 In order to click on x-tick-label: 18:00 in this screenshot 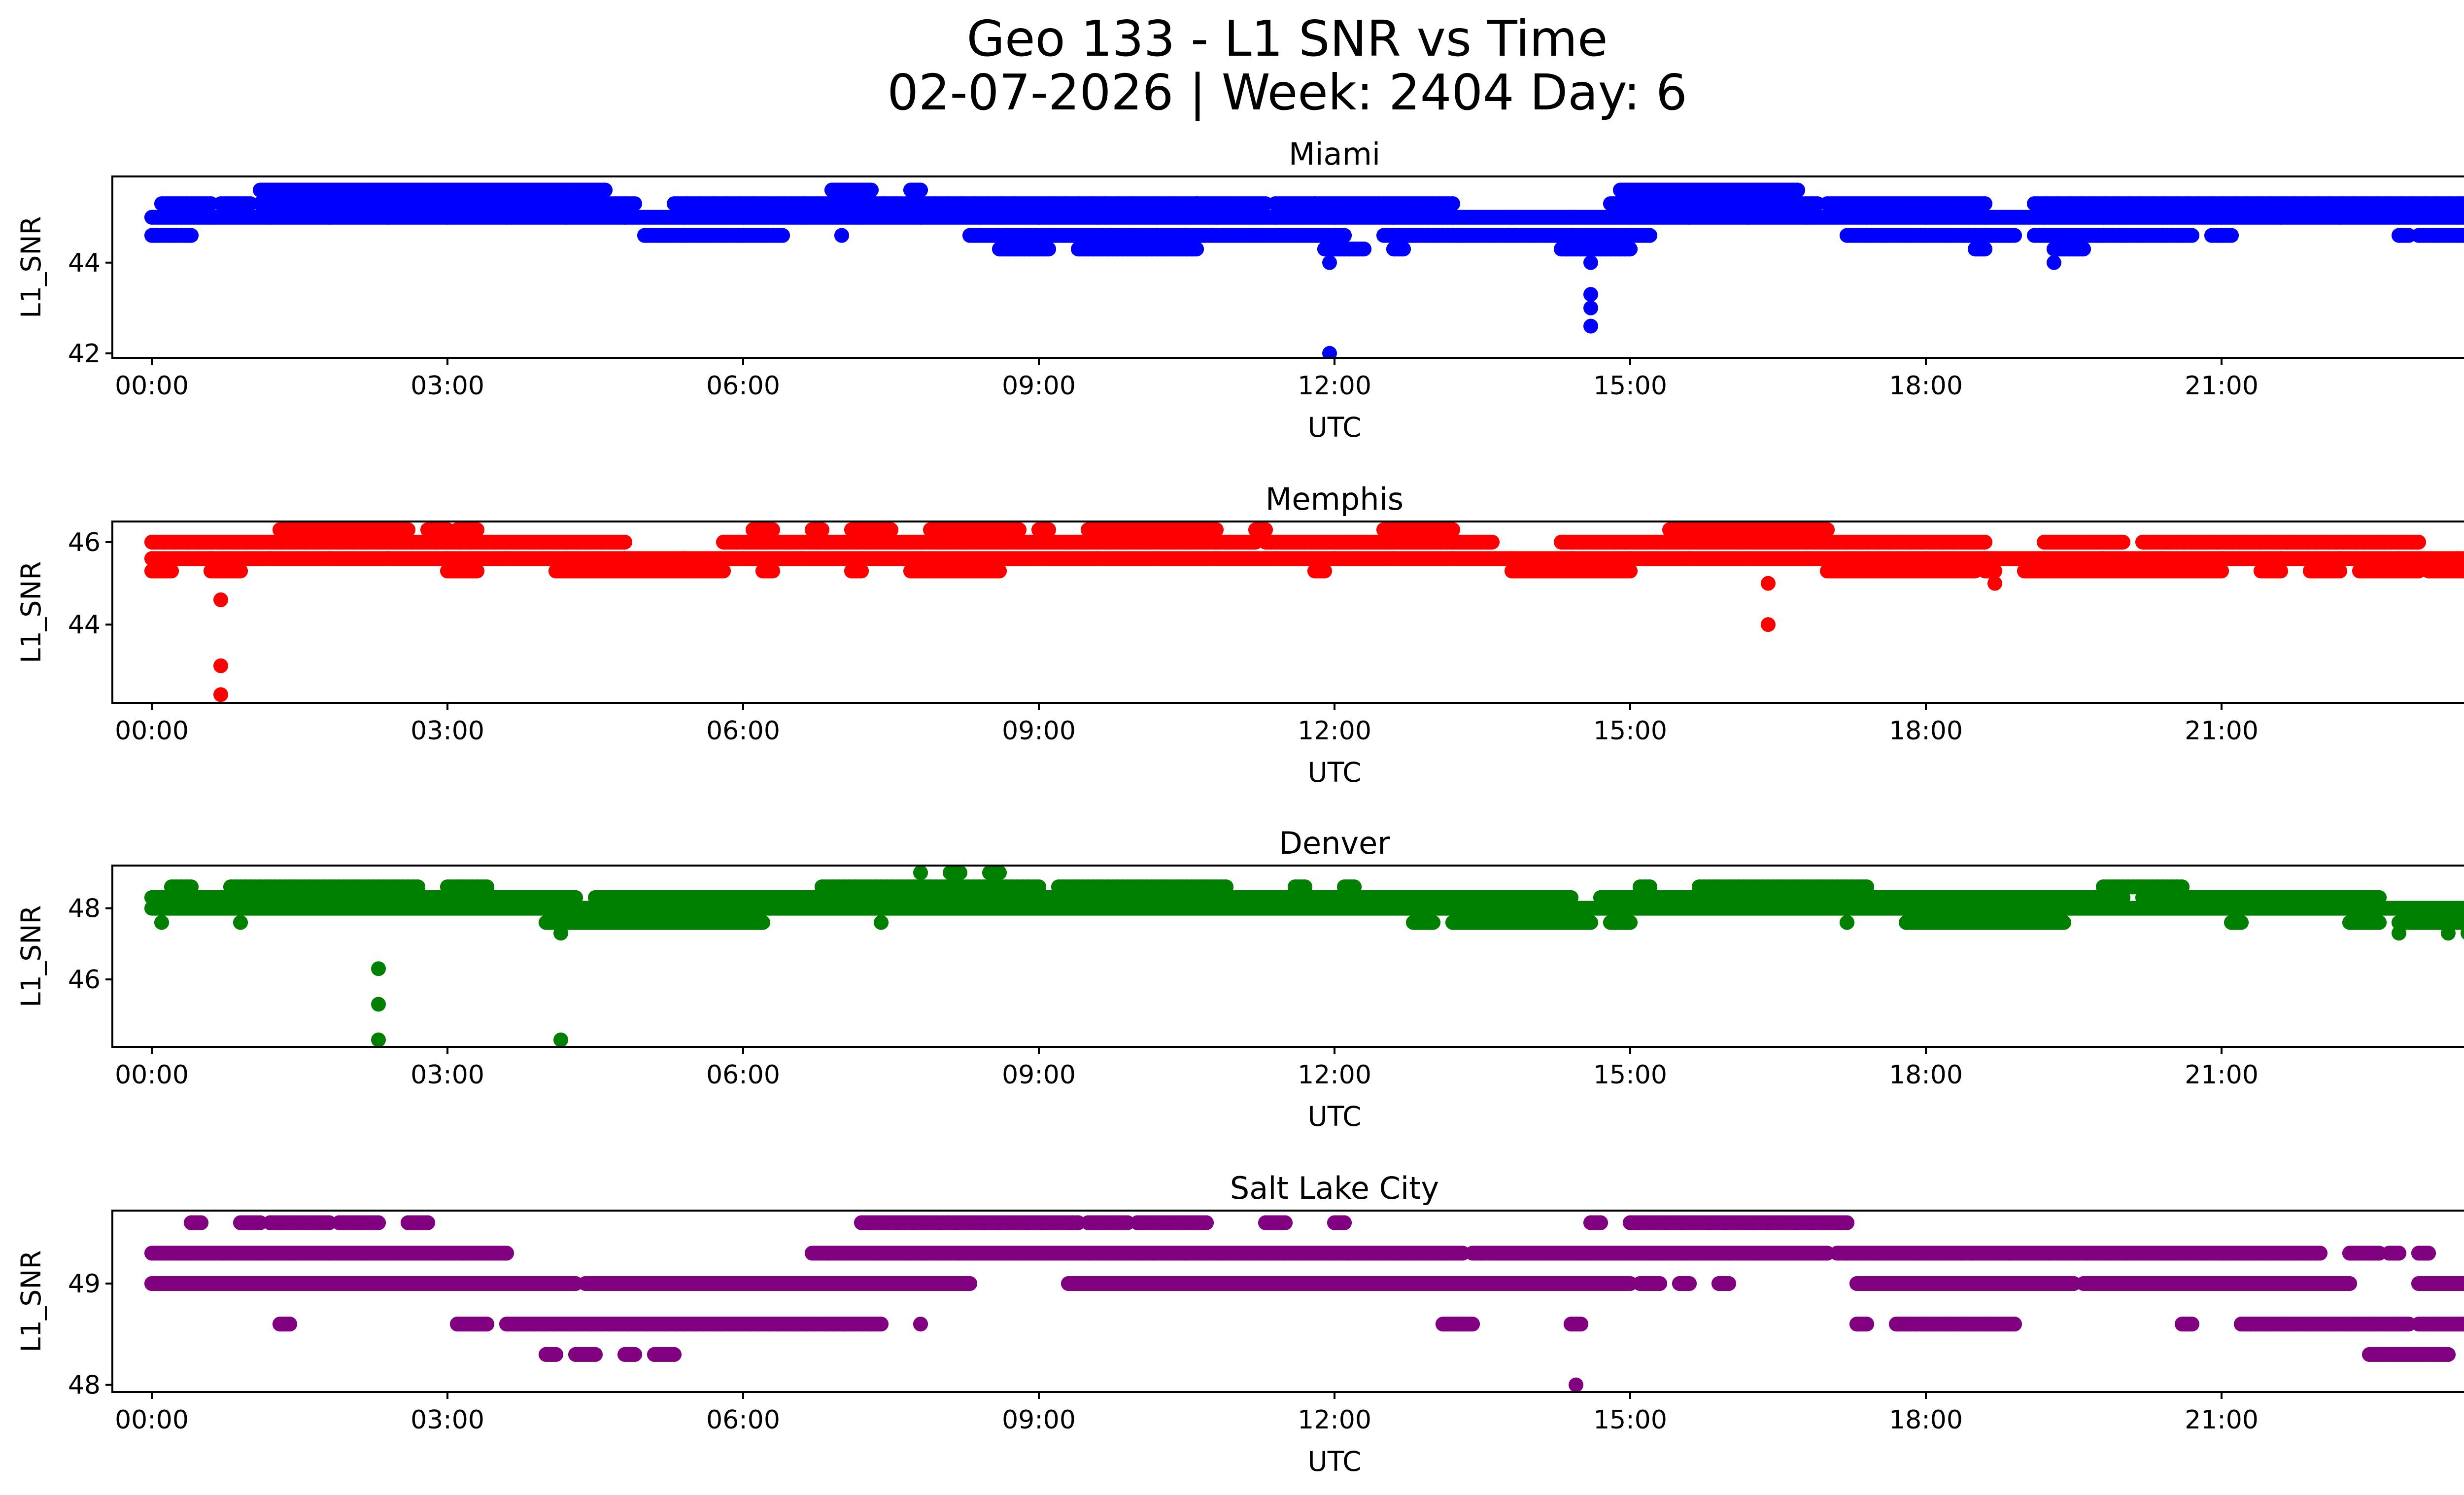, I will do `click(1926, 731)`.